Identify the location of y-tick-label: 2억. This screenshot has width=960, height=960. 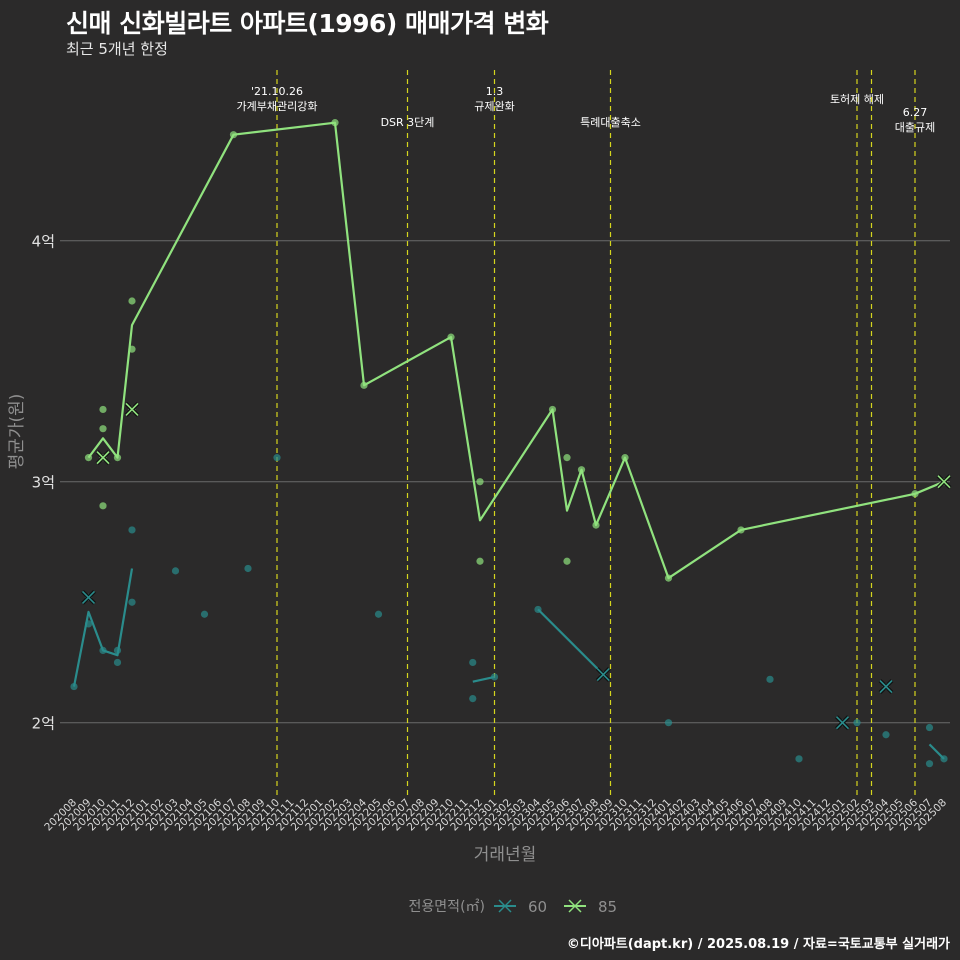
(43, 724).